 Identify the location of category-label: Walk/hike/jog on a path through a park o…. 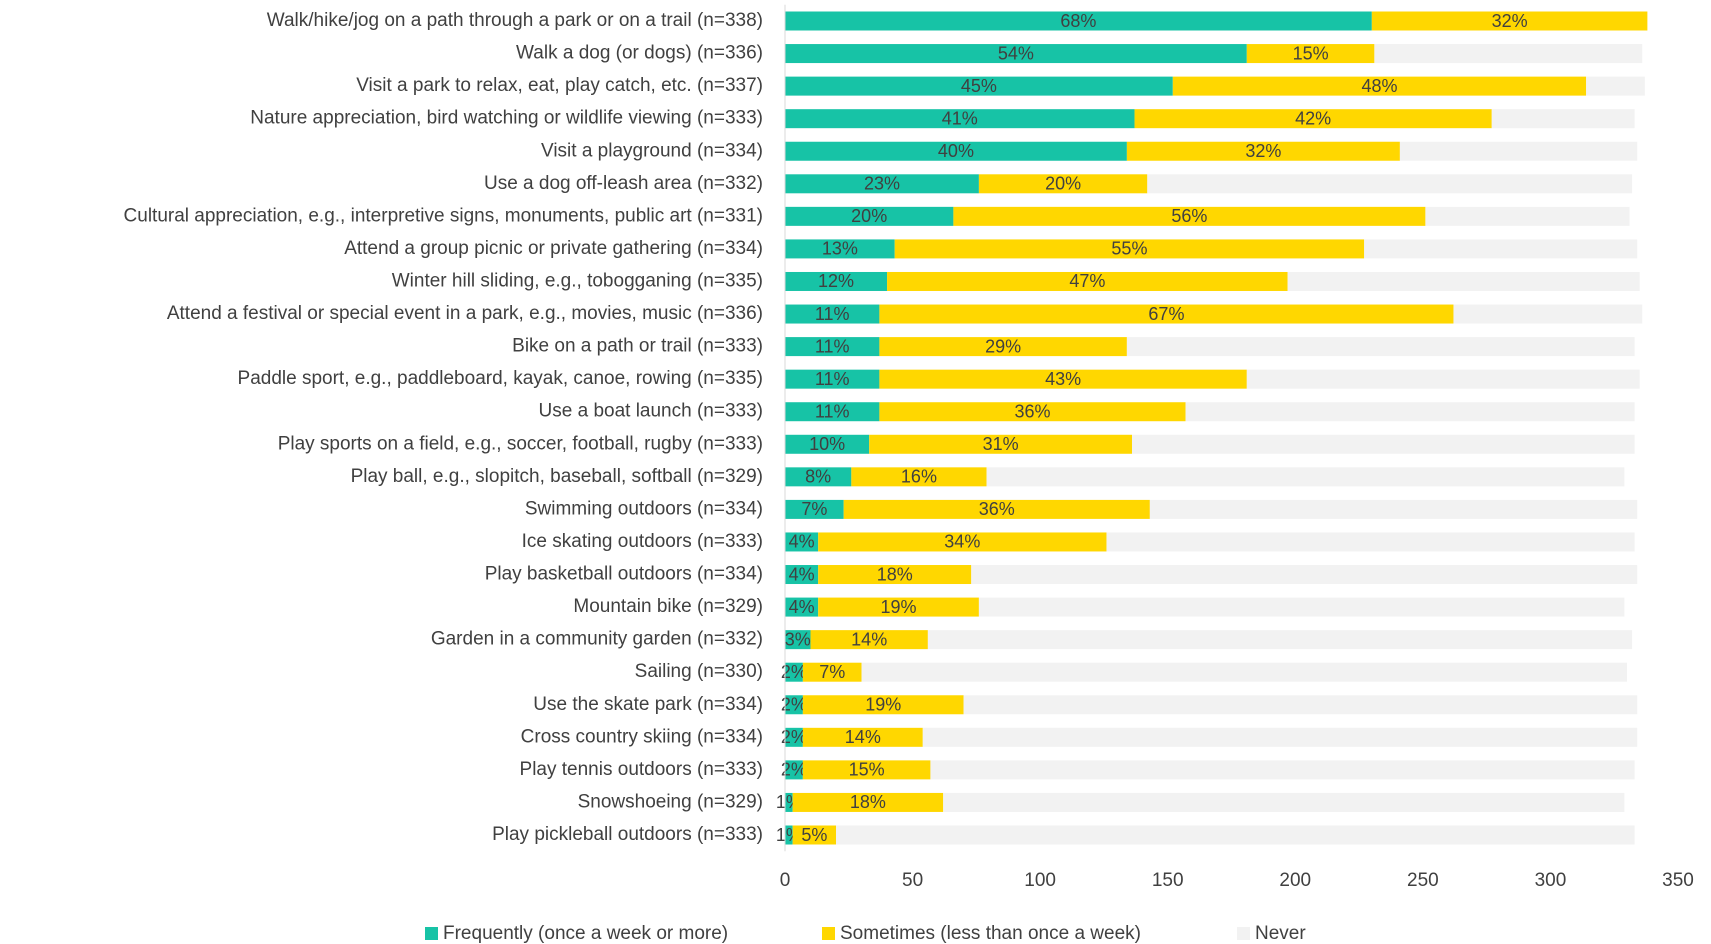
(515, 20).